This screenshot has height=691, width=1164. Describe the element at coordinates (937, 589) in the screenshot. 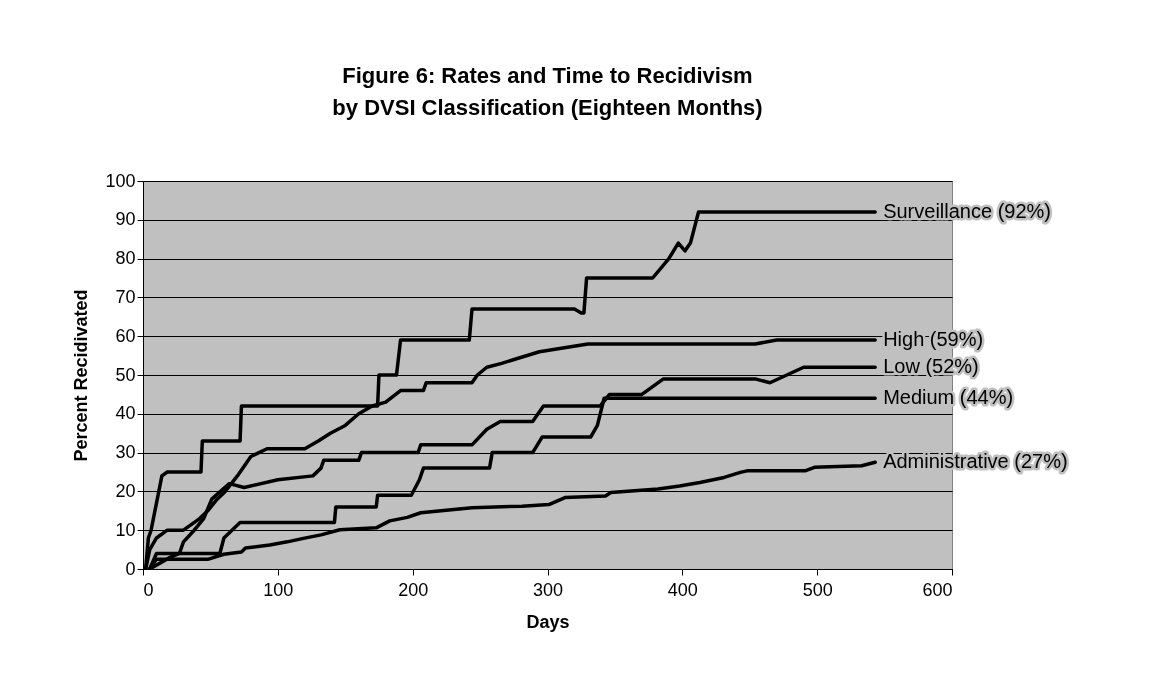

I see `x-tick-label: 600` at that location.